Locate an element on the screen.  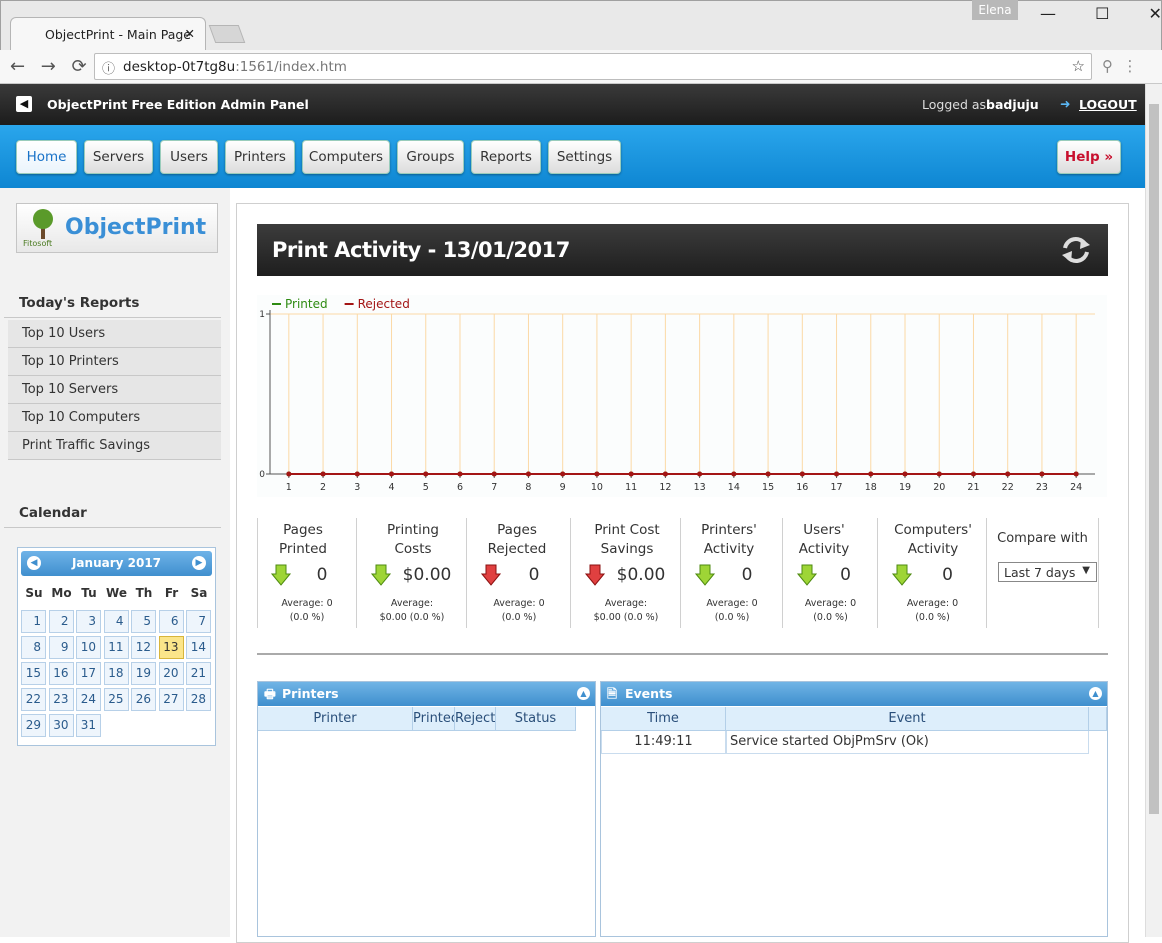
calendar-day: 25 is located at coordinates (116, 699).